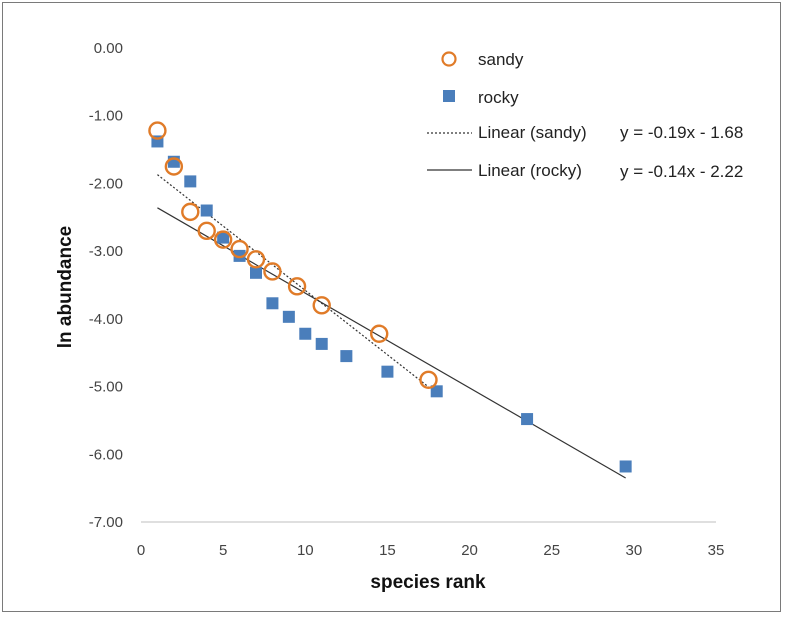  Describe the element at coordinates (305, 550) in the screenshot. I see `x-tick-label: 10` at that location.